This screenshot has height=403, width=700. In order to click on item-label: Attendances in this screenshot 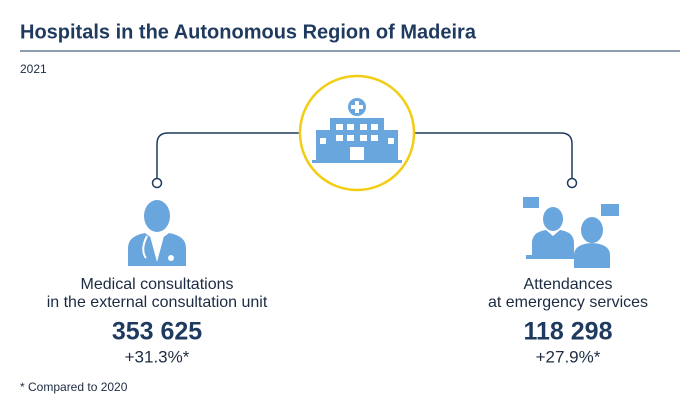, I will do `click(568, 284)`.